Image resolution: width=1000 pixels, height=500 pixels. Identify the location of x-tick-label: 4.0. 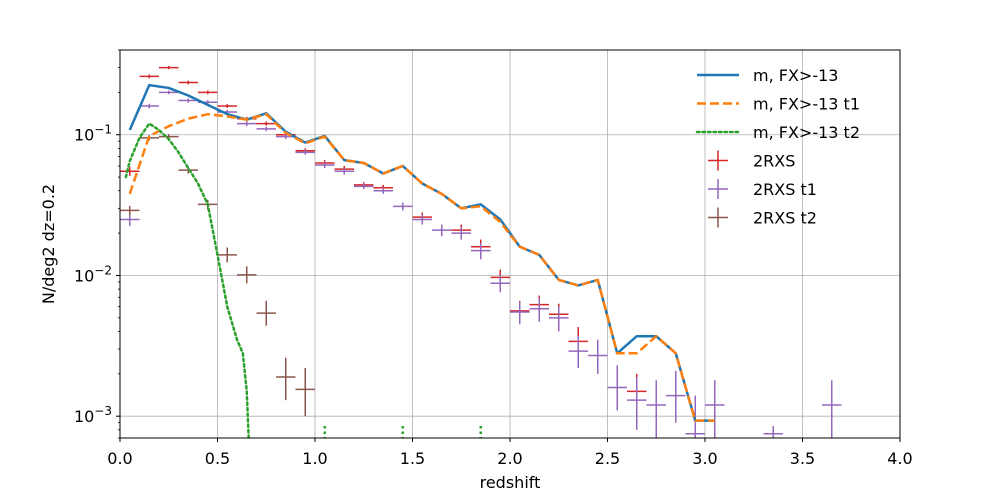
(899, 458).